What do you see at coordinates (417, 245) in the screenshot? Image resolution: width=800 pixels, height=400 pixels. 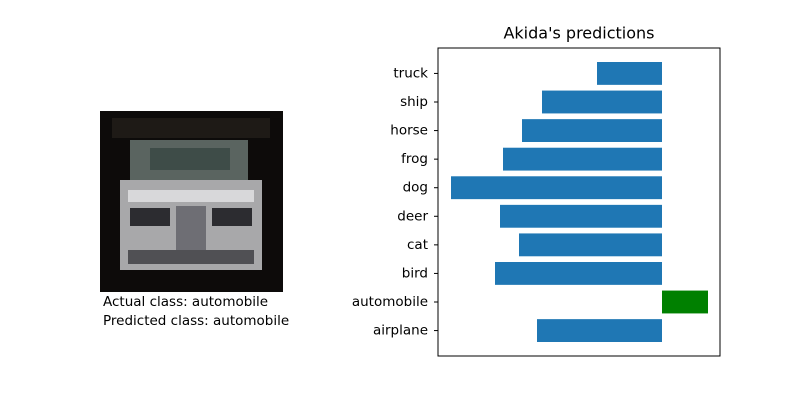 I see `y-tick-label: cat` at bounding box center [417, 245].